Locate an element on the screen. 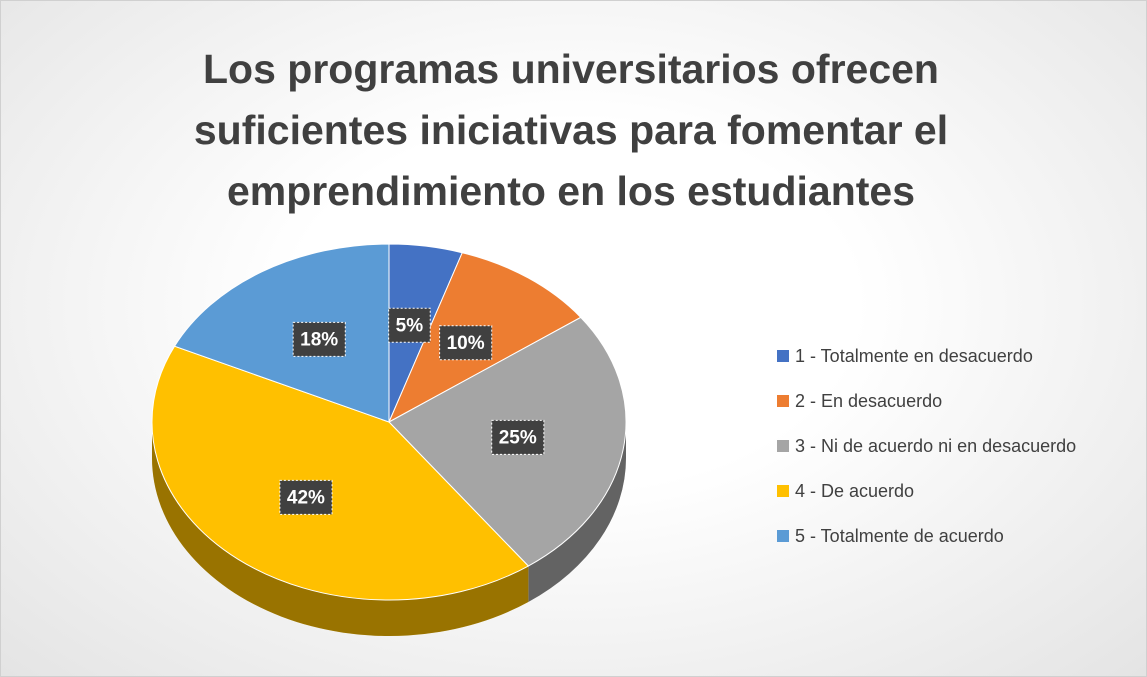  data-label: 18% is located at coordinates (319, 339).